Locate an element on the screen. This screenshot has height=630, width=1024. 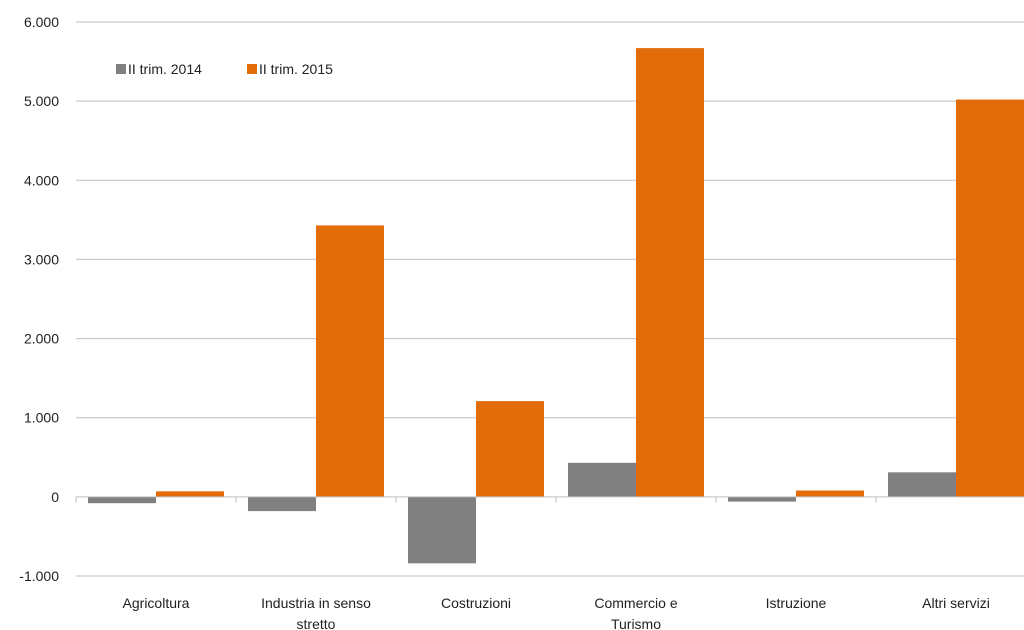
x-category-label: Turismo is located at coordinates (636, 623).